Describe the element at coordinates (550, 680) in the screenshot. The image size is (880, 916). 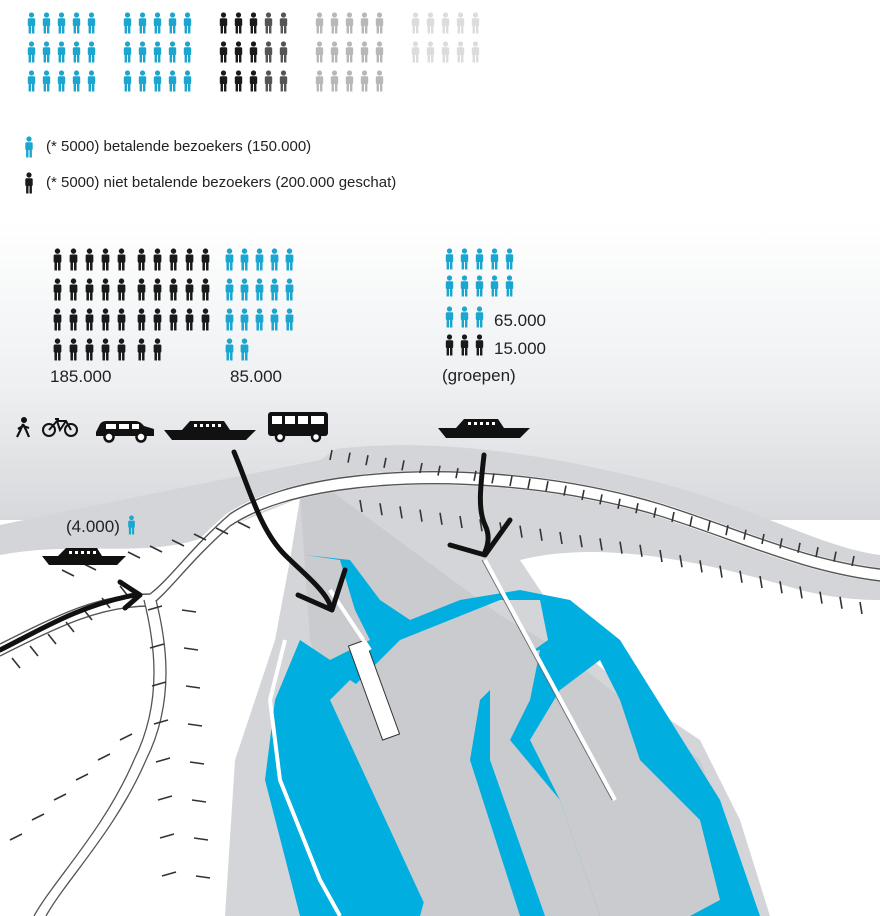
I see `jetty-east` at that location.